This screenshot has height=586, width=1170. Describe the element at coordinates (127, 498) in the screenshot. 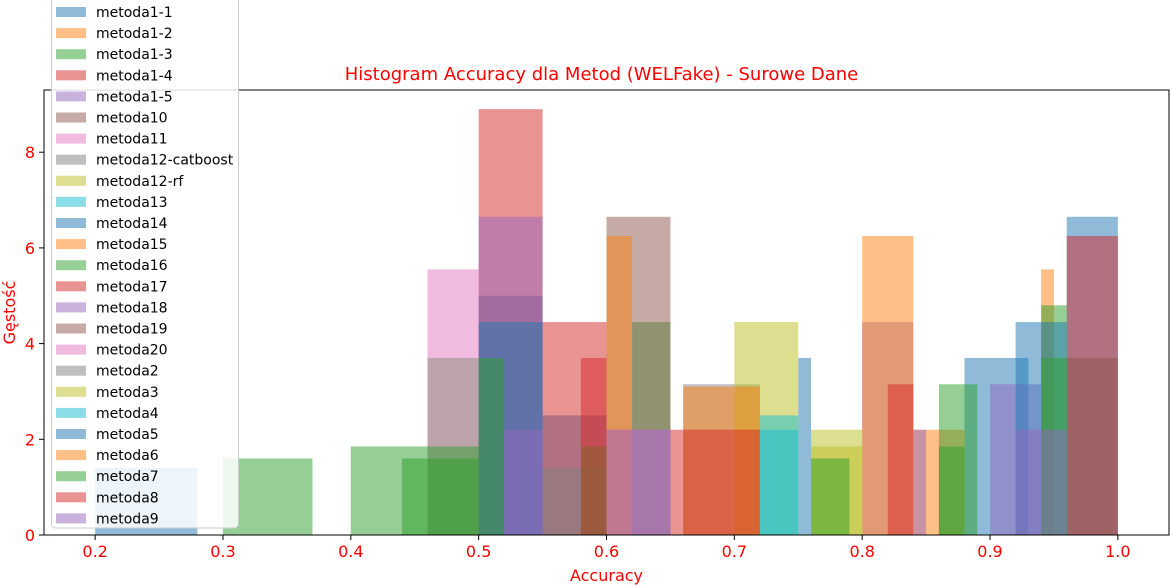

I see `legend-label: metoda8` at that location.